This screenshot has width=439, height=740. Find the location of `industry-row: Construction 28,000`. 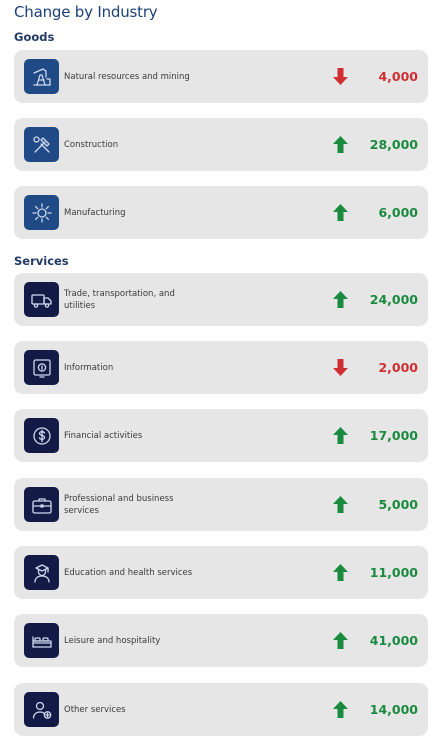

industry-row: Construction 28,000 is located at coordinates (221, 144).